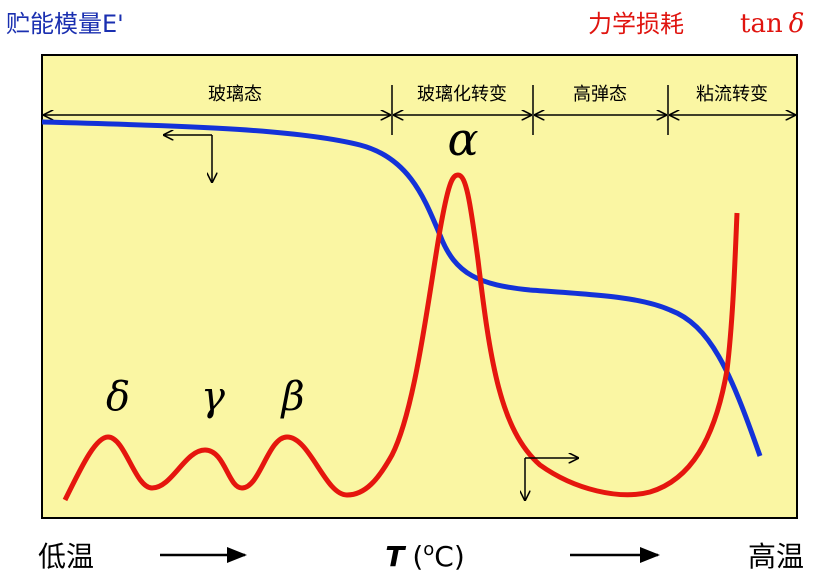  Describe the element at coordinates (65, 24) in the screenshot. I see `left-title: 贮能模量E'` at that location.